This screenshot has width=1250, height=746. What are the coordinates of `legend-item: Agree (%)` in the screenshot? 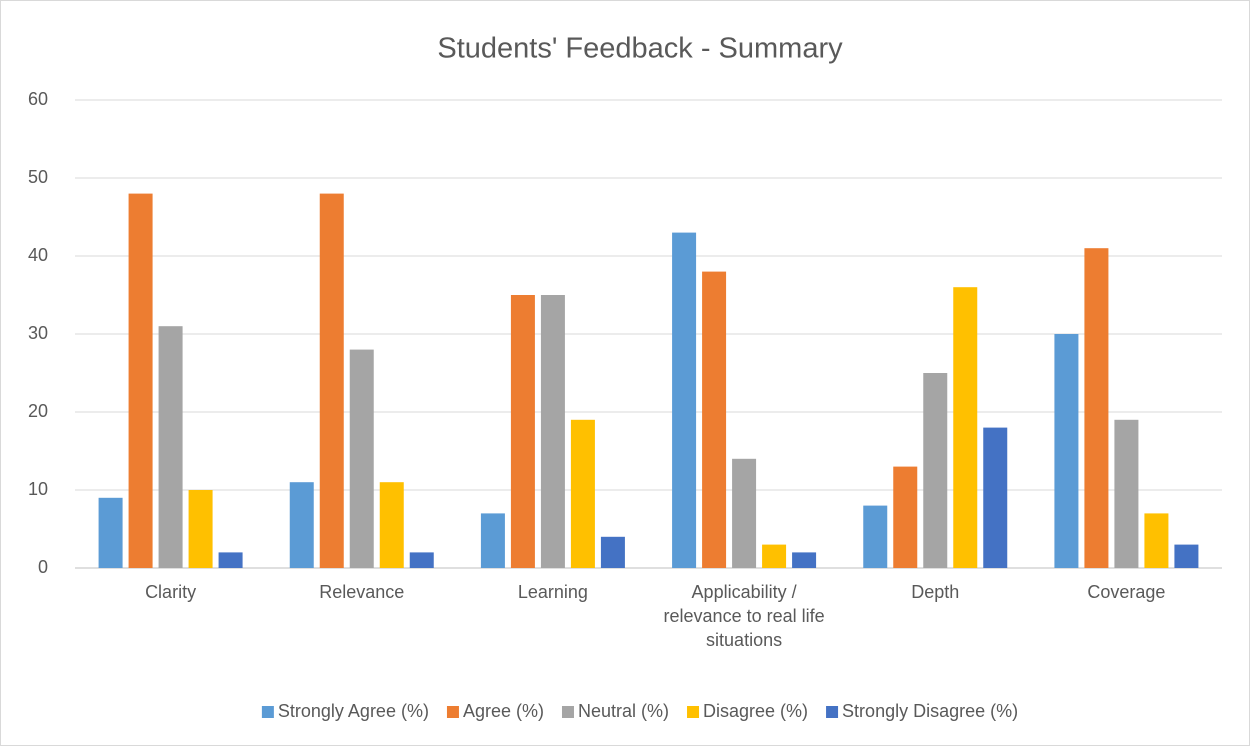 It's located at (495, 711).